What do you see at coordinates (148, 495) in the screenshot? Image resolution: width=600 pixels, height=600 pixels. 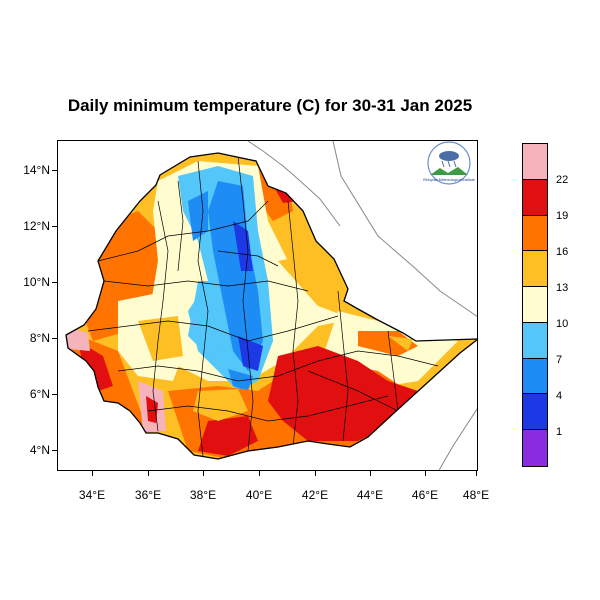 I see `x-tick-label: 36°E` at bounding box center [148, 495].